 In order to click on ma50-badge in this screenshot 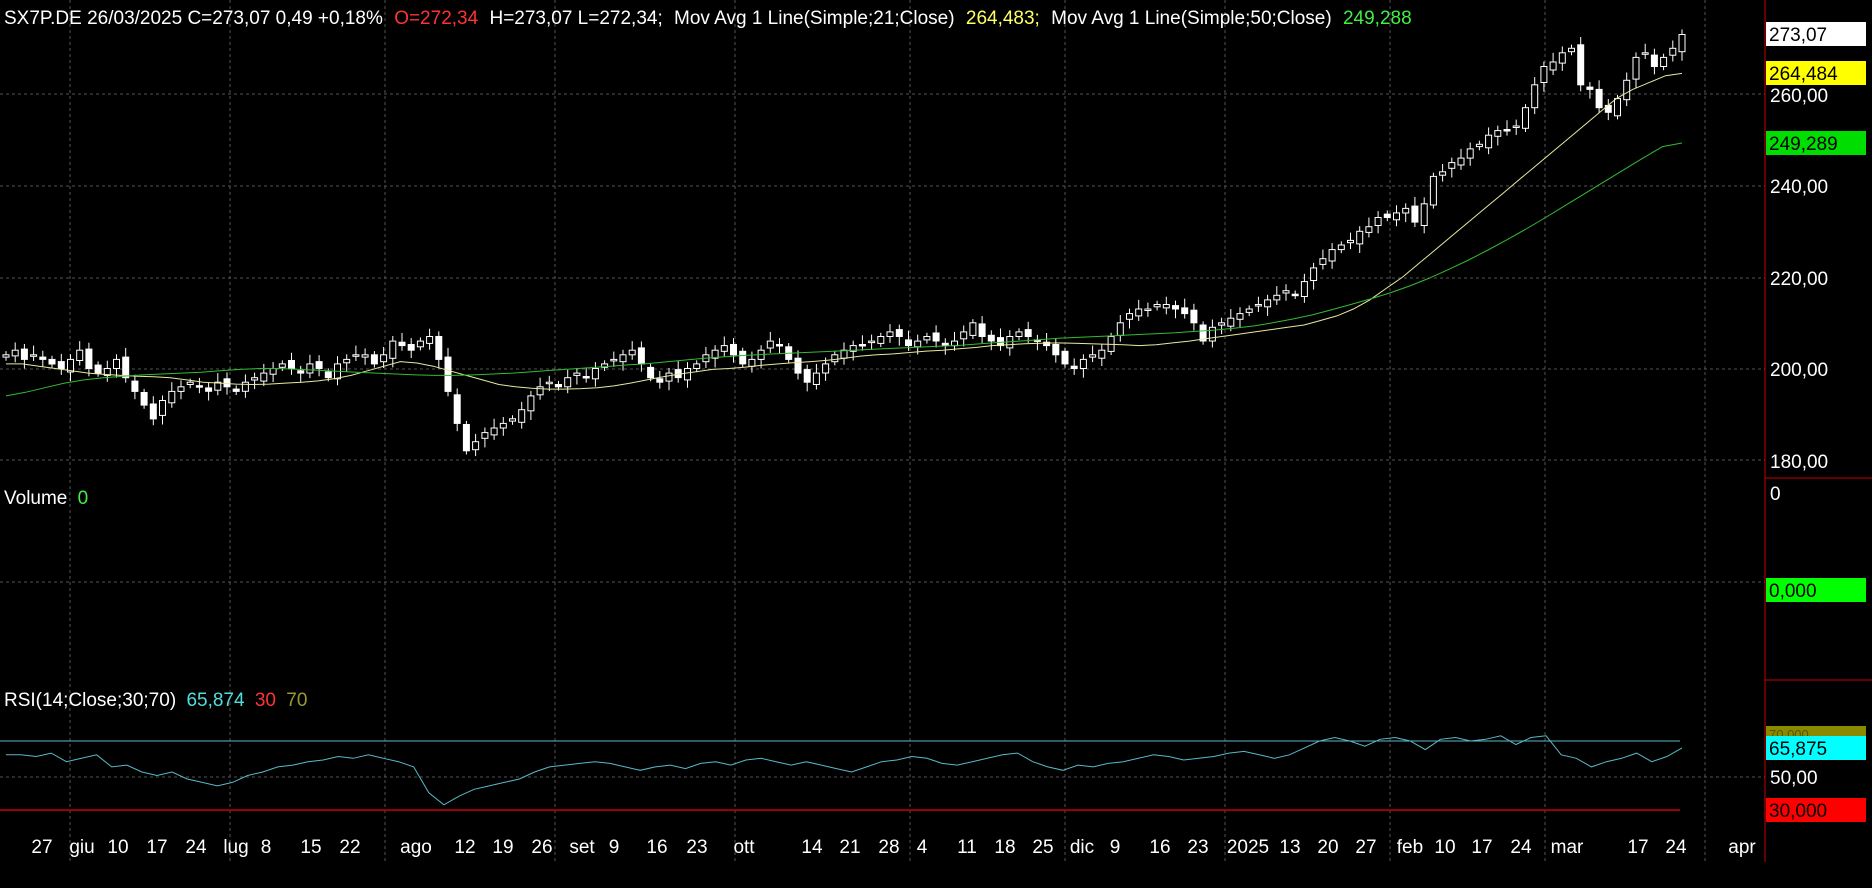, I will do `click(1816, 143)`.